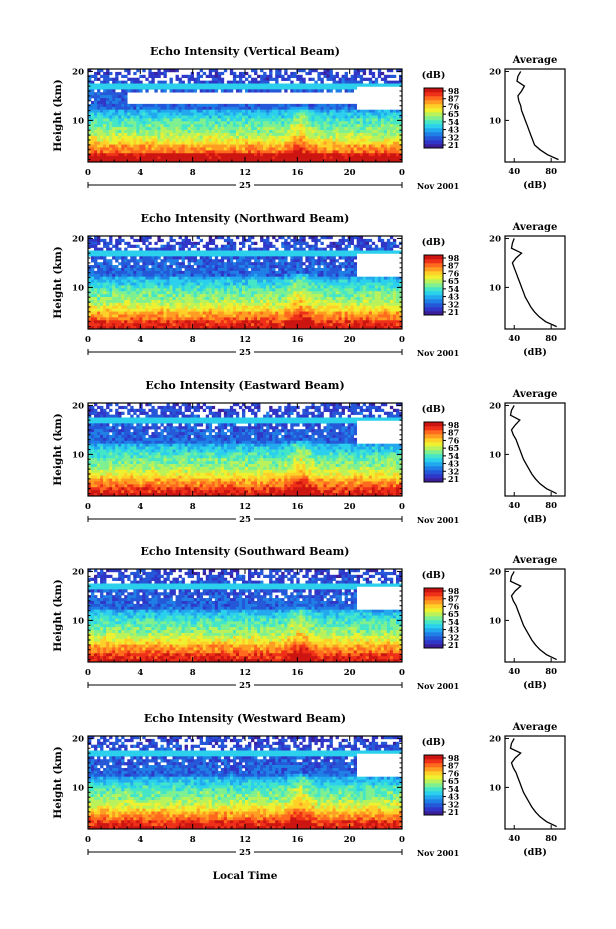  Describe the element at coordinates (402, 173) in the screenshot. I see `x-tick-label: 0` at that location.